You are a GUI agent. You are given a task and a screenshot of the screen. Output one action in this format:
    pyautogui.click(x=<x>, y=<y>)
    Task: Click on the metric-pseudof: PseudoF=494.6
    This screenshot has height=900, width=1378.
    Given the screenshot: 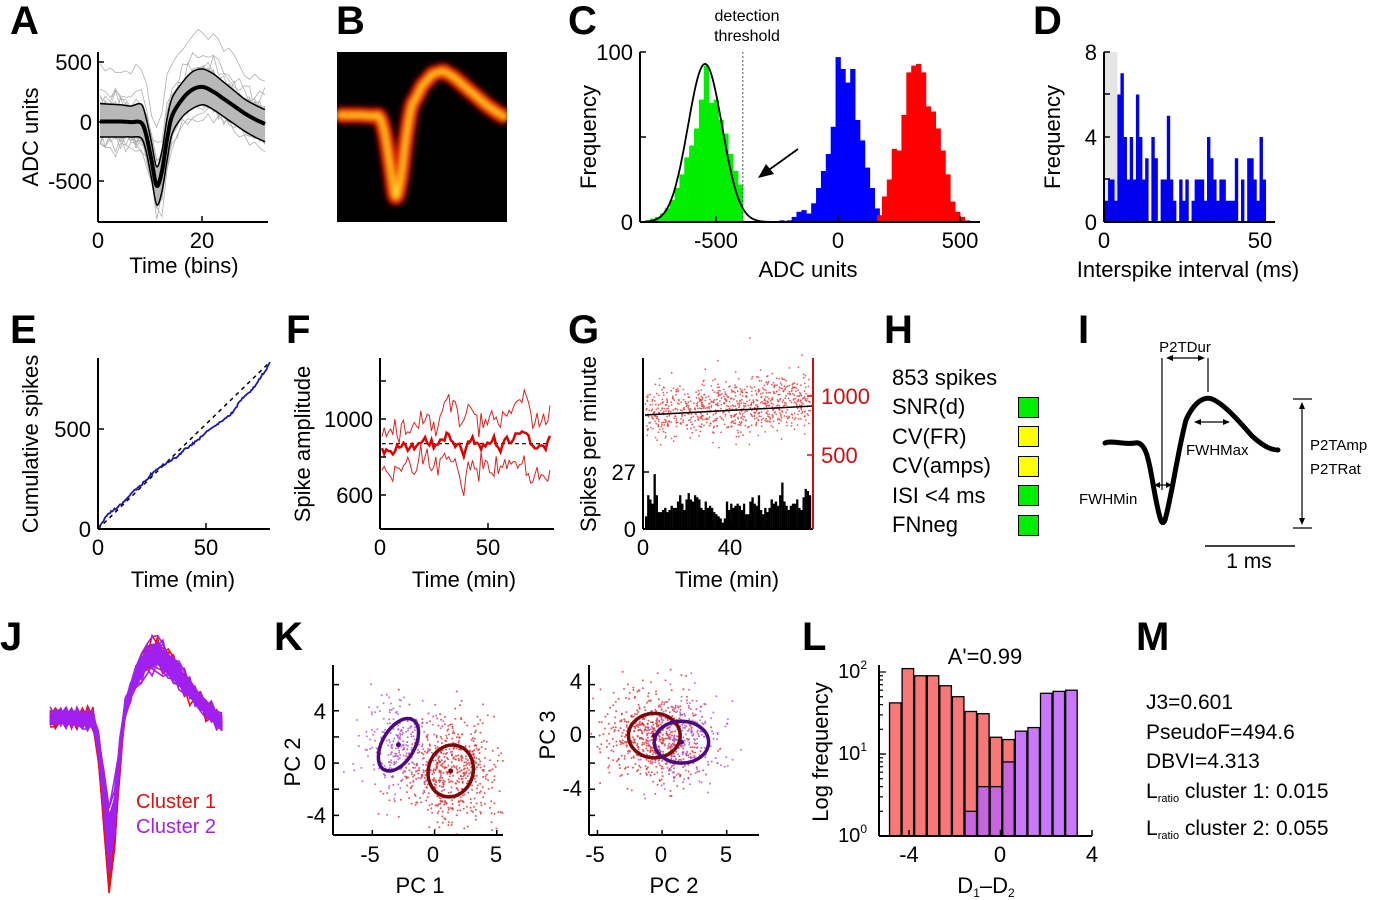 What is the action you would take?
    pyautogui.click(x=1220, y=732)
    